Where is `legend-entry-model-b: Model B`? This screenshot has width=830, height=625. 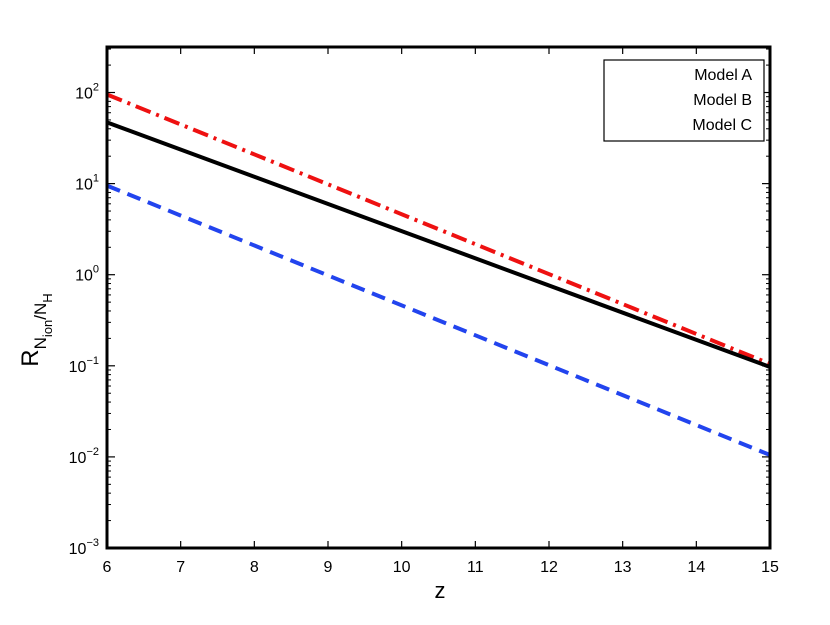
legend-entry-model-b: Model B is located at coordinates (722, 100).